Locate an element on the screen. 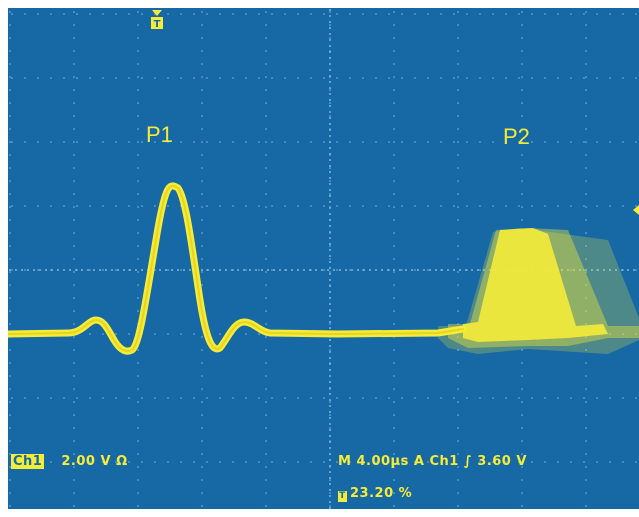 Image resolution: width=639 pixels, height=517 pixels. channel-readout: Ch1 2.00 V Ω is located at coordinates (69, 461).